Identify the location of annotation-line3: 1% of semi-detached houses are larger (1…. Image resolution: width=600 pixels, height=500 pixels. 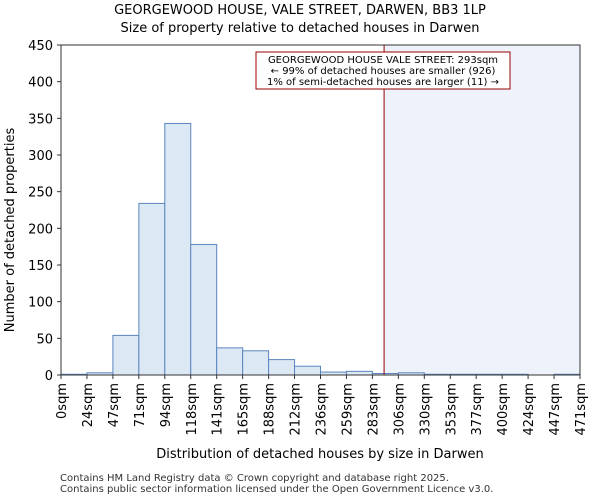
(383, 82).